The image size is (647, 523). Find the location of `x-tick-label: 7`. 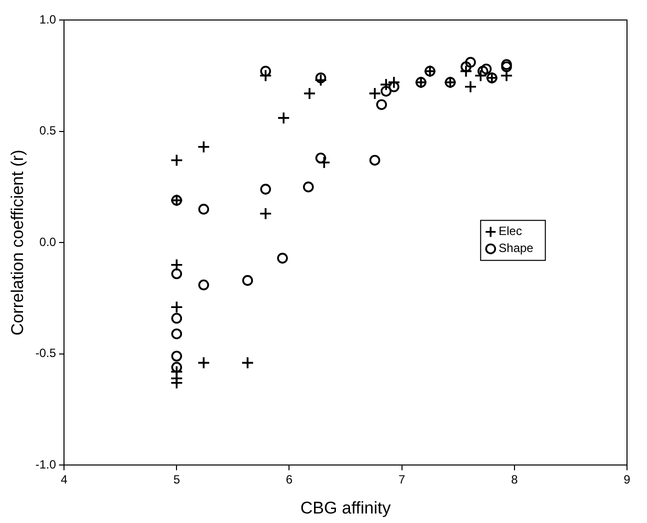

x-tick-label: 7 is located at coordinates (402, 479).